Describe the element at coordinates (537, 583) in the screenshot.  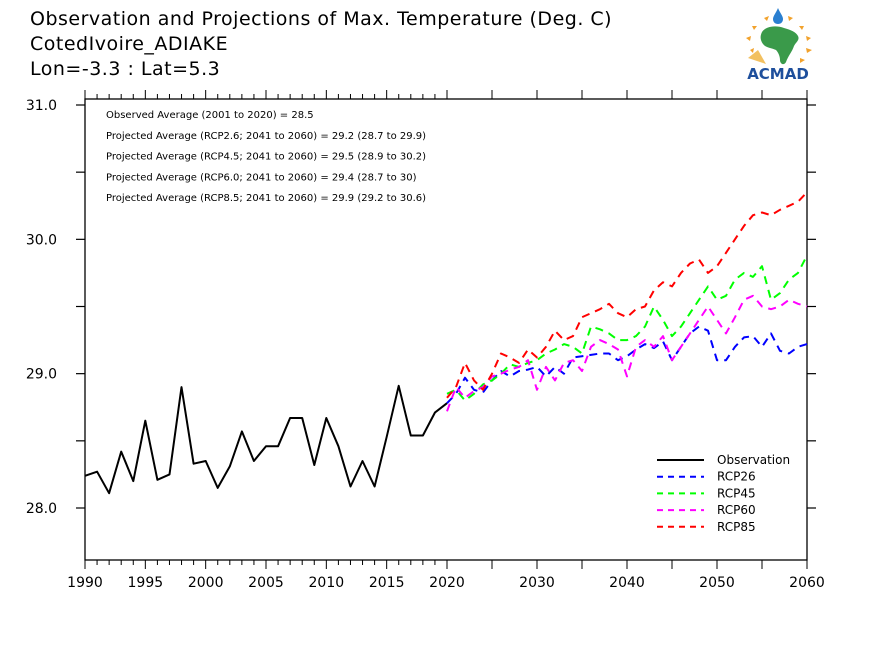
I see `x-tick-label: 2030` at that location.